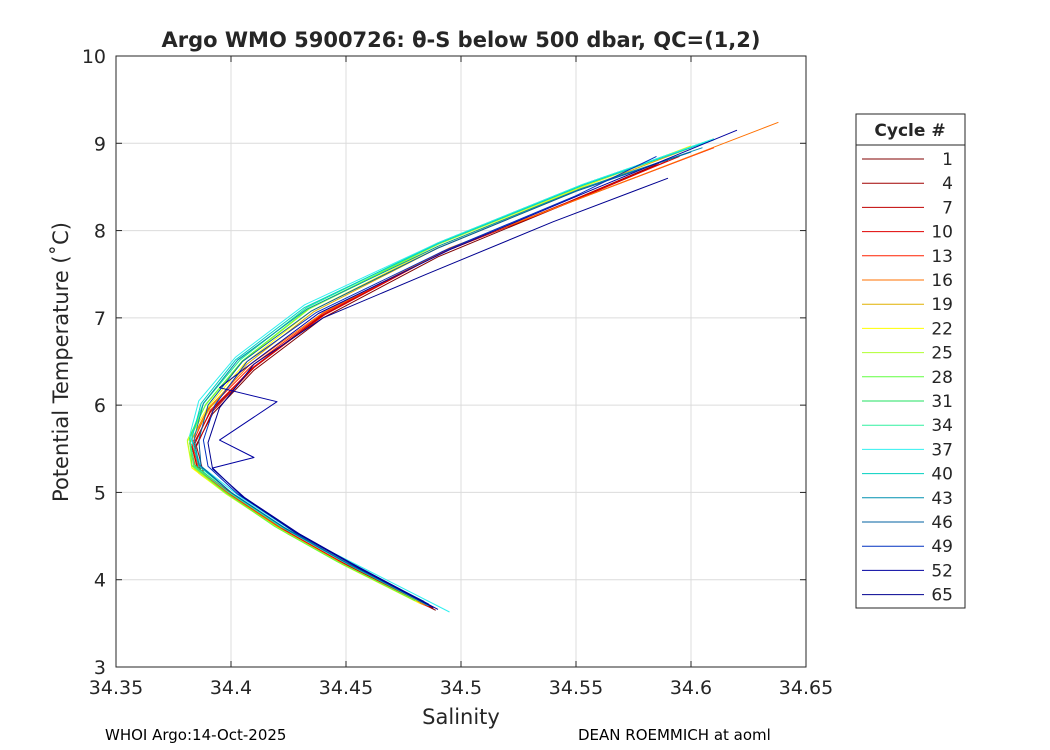 The height and width of the screenshot is (750, 1050). Describe the element at coordinates (907, 378) in the screenshot. I see `legend-items: 1 4 7 10 13 16 19 22 25 28 31 34 37 40 43 46 49 52 65` at that location.